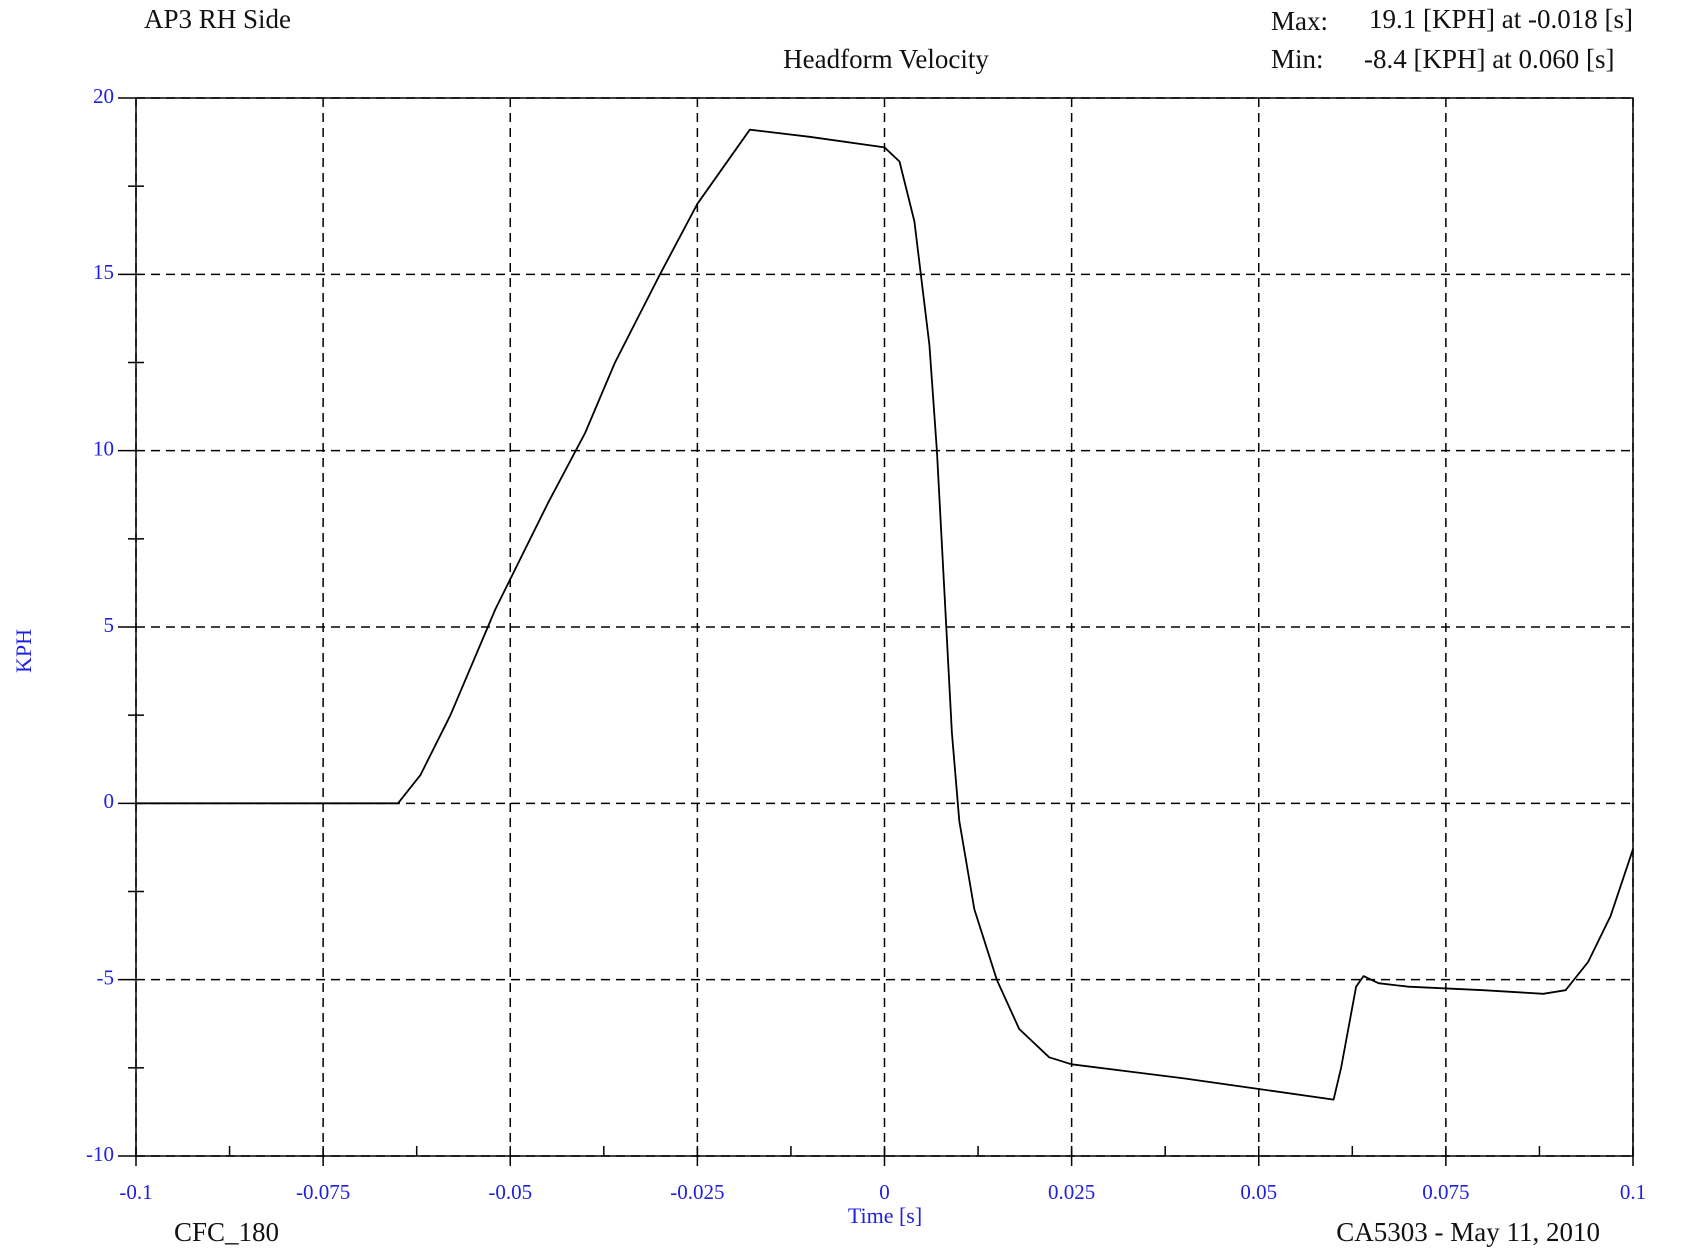  Describe the element at coordinates (226, 1232) in the screenshot. I see `filter-note: CFC_180` at that location.